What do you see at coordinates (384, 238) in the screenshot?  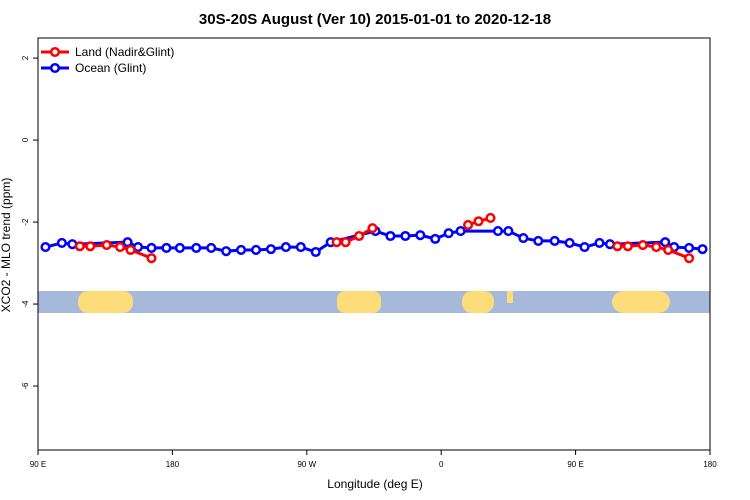 I see `series-line` at bounding box center [384, 238].